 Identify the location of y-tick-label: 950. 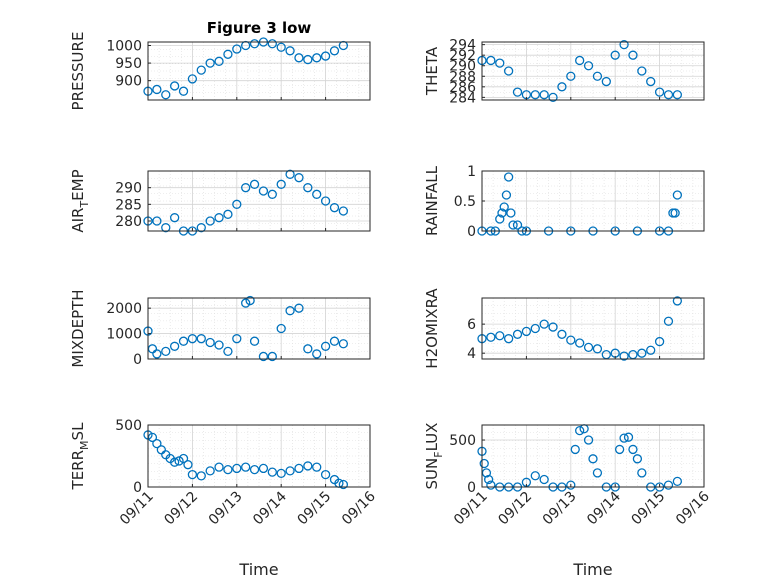
(128, 64).